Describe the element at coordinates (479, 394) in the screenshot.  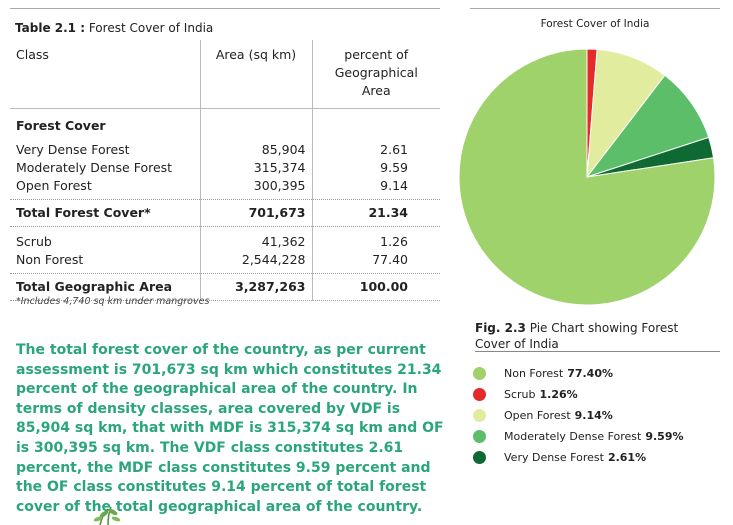
I see `legend-swatch-scrub` at that location.